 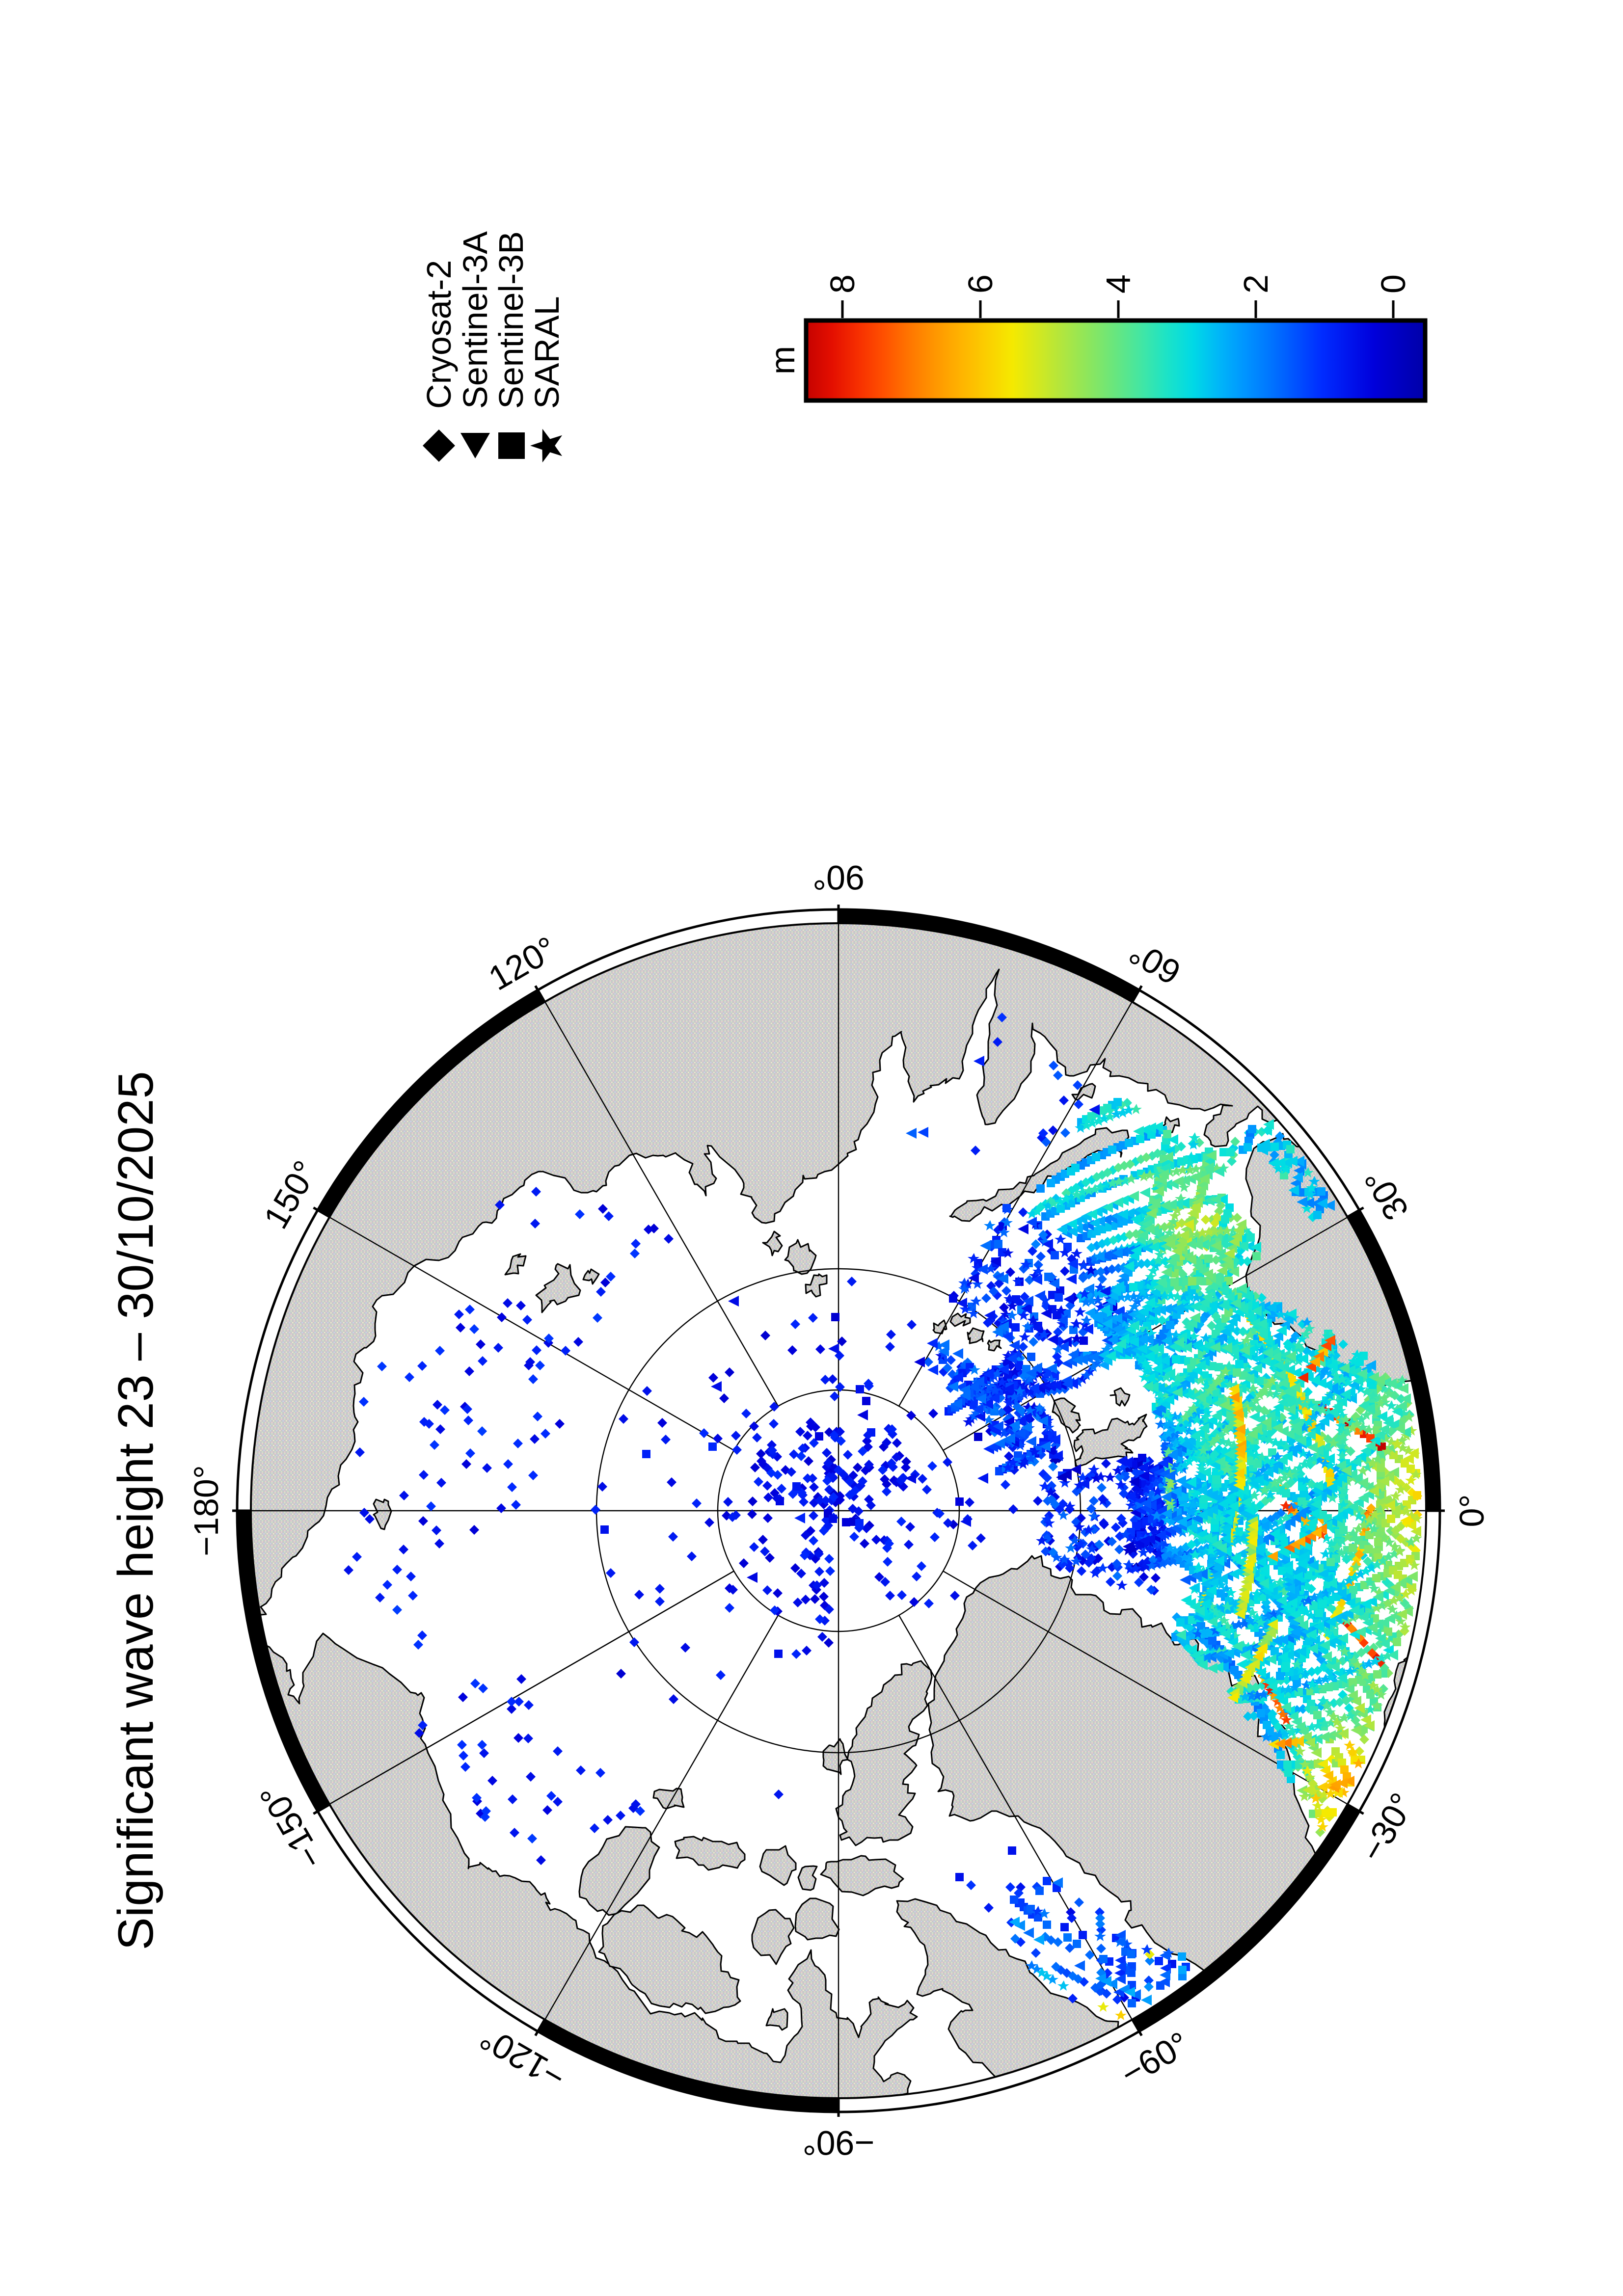 I want to click on svg-text: m, so click(x=782, y=360).